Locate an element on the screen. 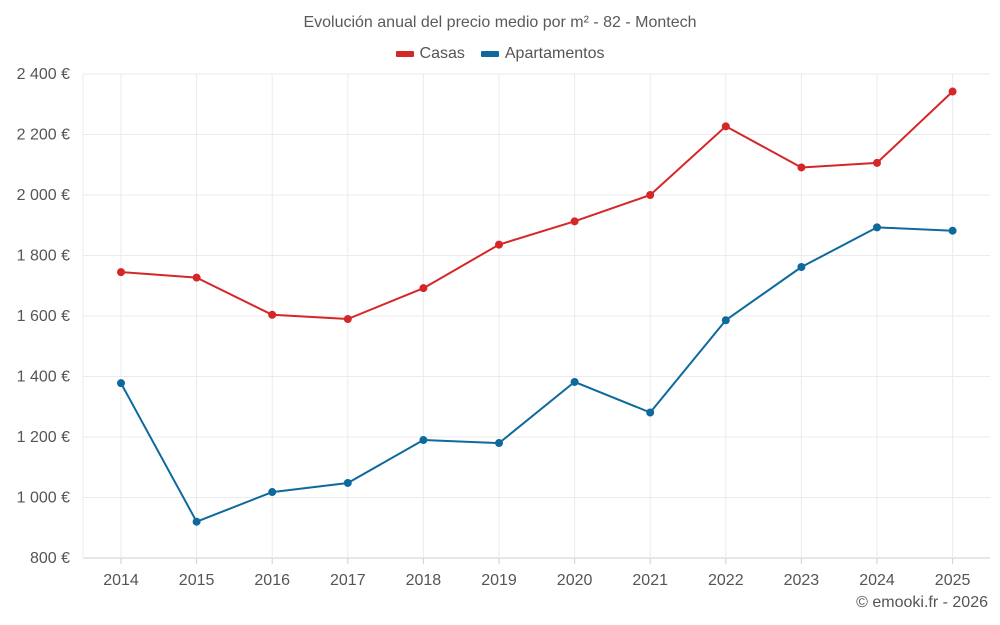 The height and width of the screenshot is (625, 1000). y-tick-label: 1 000 € is located at coordinates (43, 498).